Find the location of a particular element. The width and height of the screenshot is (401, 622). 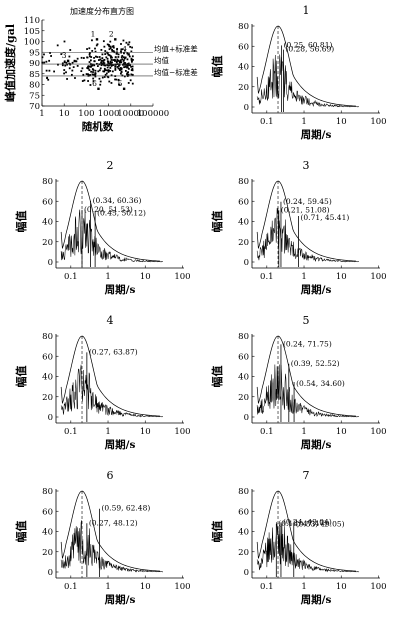

y-tick-label: 90 is located at coordinates (34, 64).